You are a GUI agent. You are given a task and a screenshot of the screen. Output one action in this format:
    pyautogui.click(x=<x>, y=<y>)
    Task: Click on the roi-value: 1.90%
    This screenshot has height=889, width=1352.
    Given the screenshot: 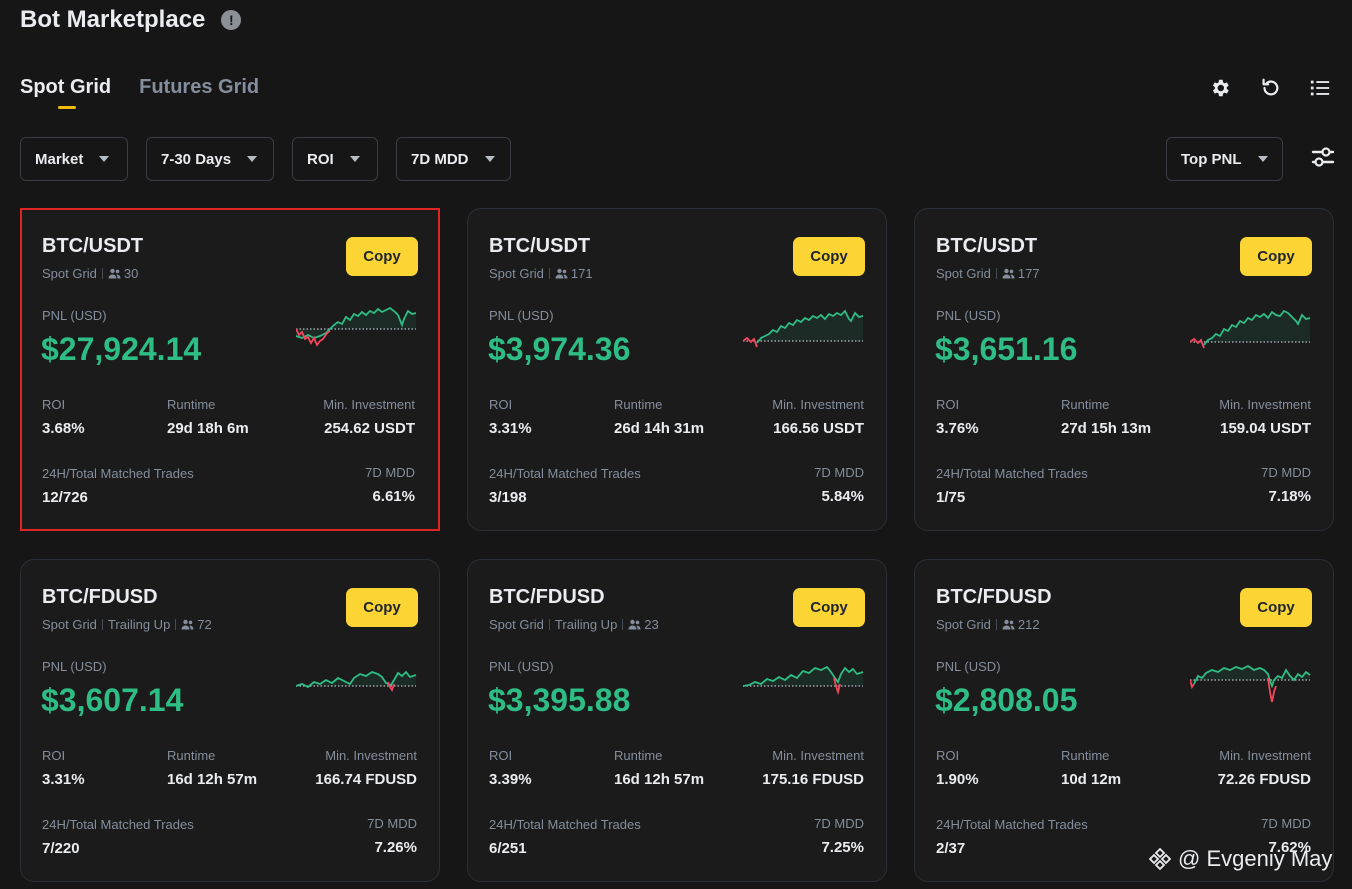 What is the action you would take?
    pyautogui.click(x=957, y=779)
    